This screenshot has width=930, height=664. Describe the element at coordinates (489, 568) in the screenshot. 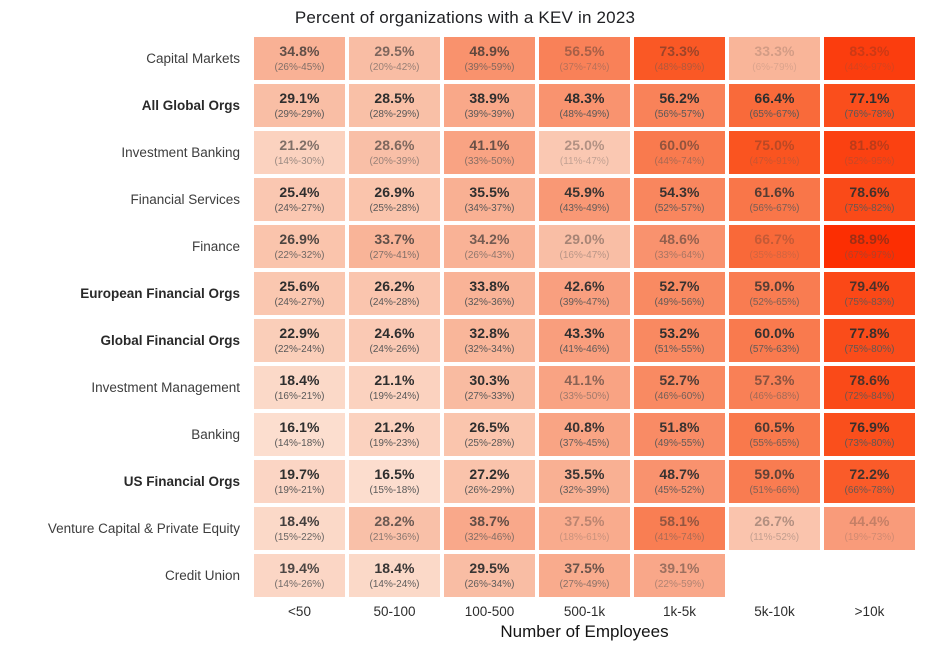

I see `cell-value: 29.5%` at that location.